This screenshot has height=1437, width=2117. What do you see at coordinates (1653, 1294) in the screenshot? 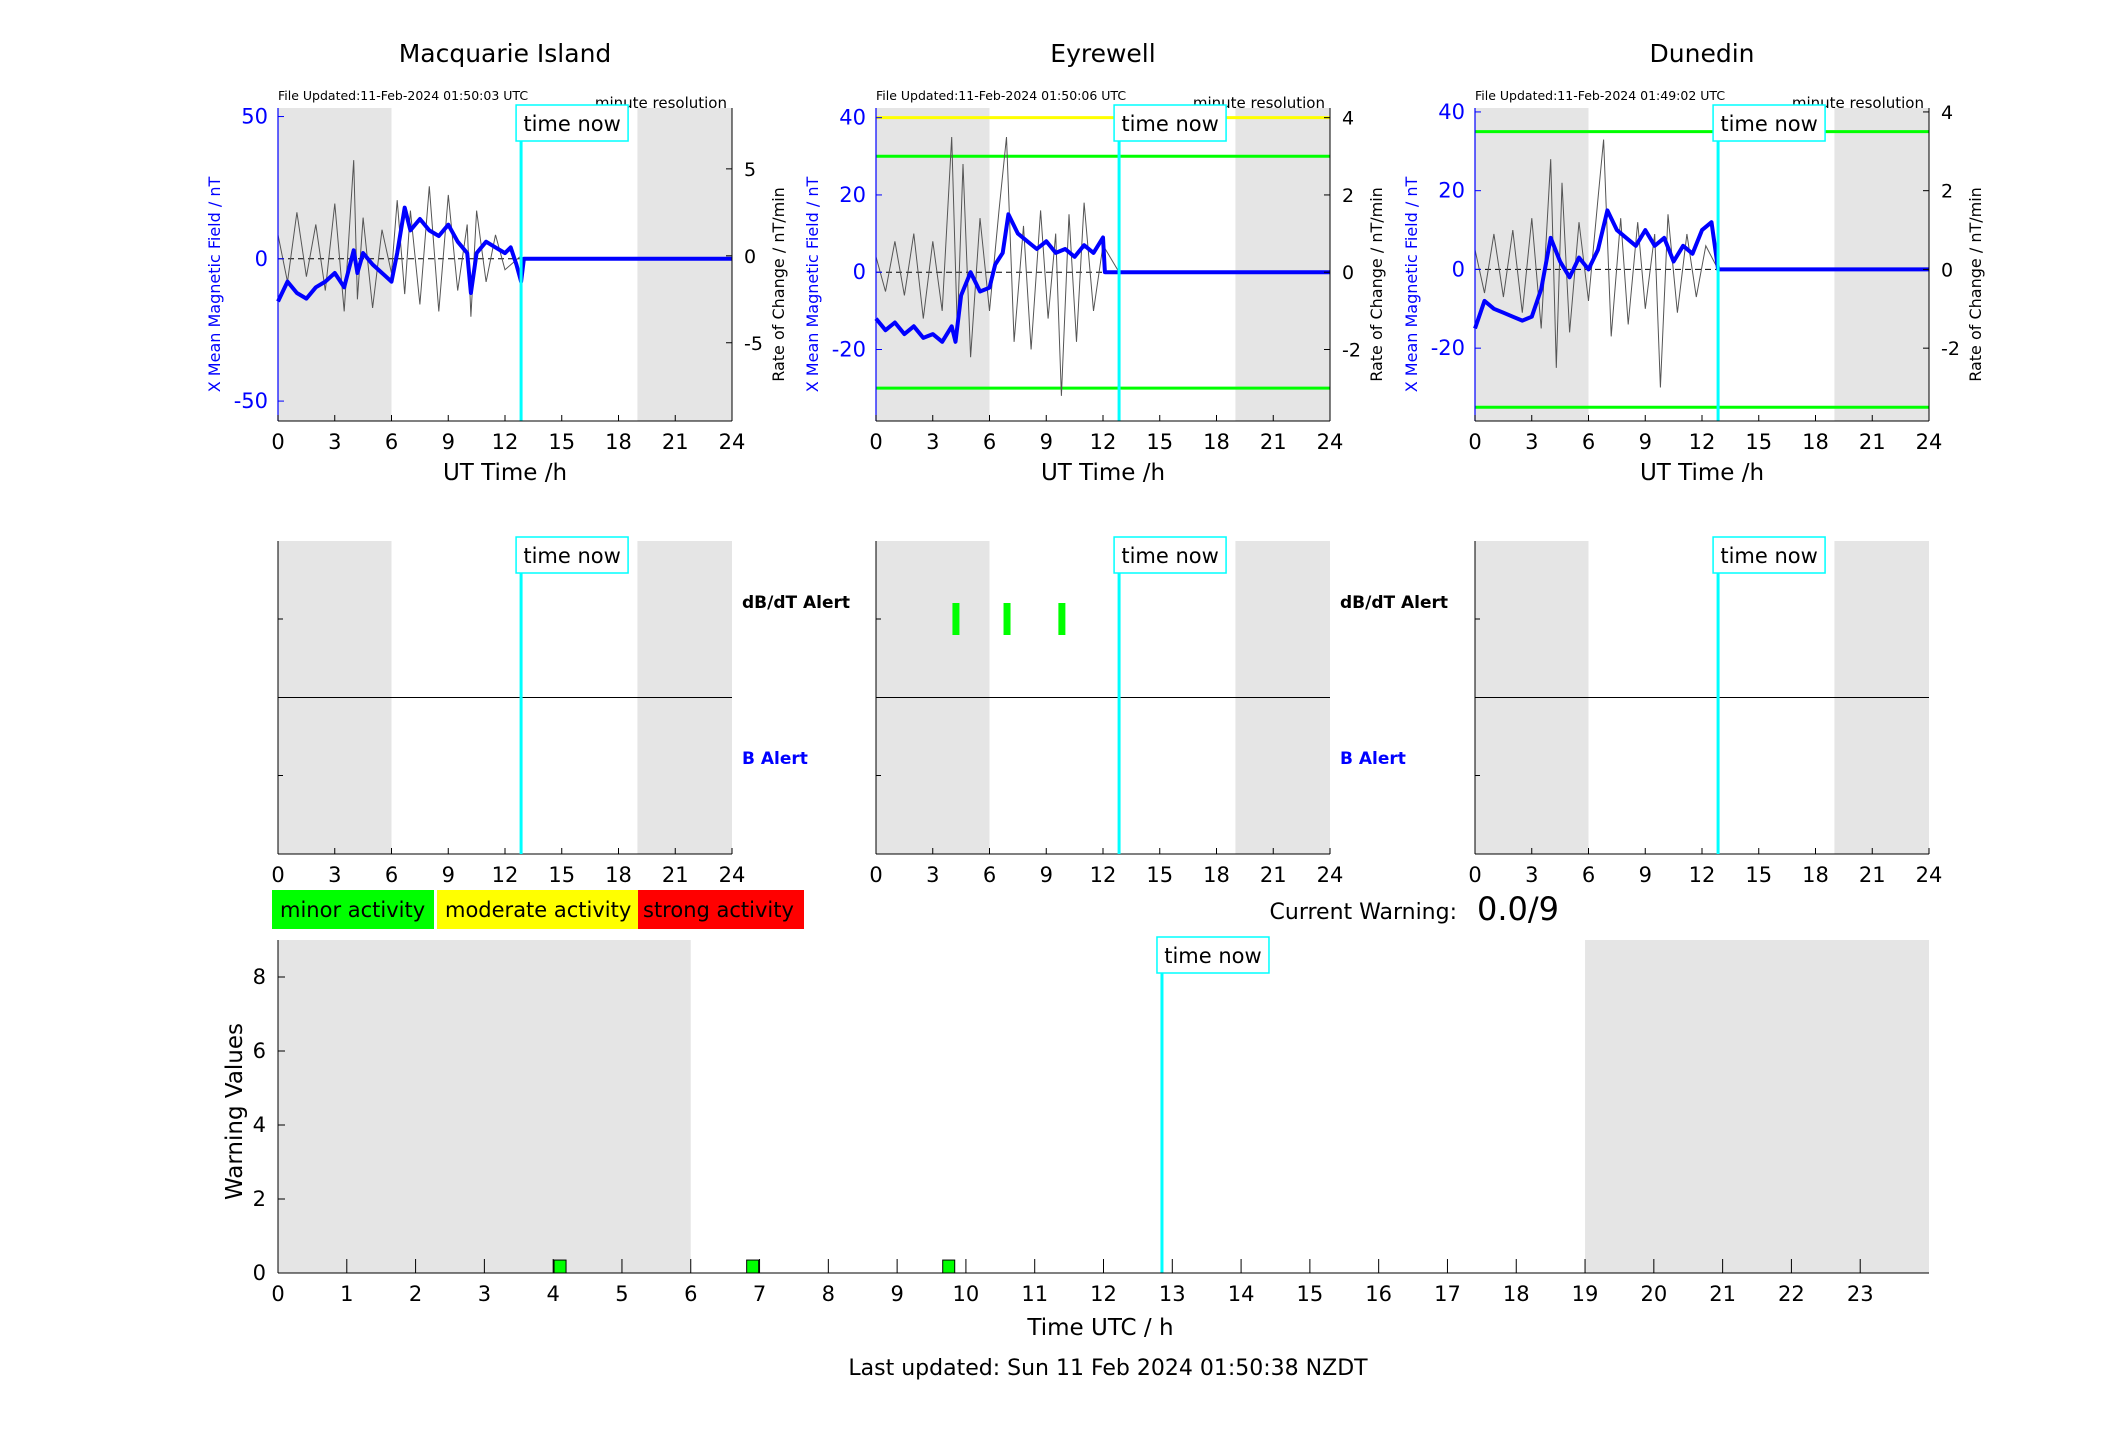
I see `warning-x-tick-label: 20` at bounding box center [1653, 1294].